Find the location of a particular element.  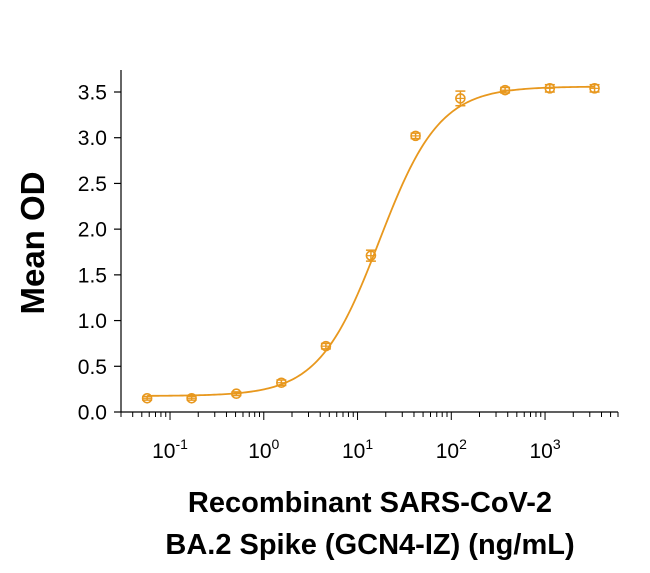

x-axis: 10⁻¹ 10⁰ 10¹ 10² 10³ is located at coordinates (369, 437).